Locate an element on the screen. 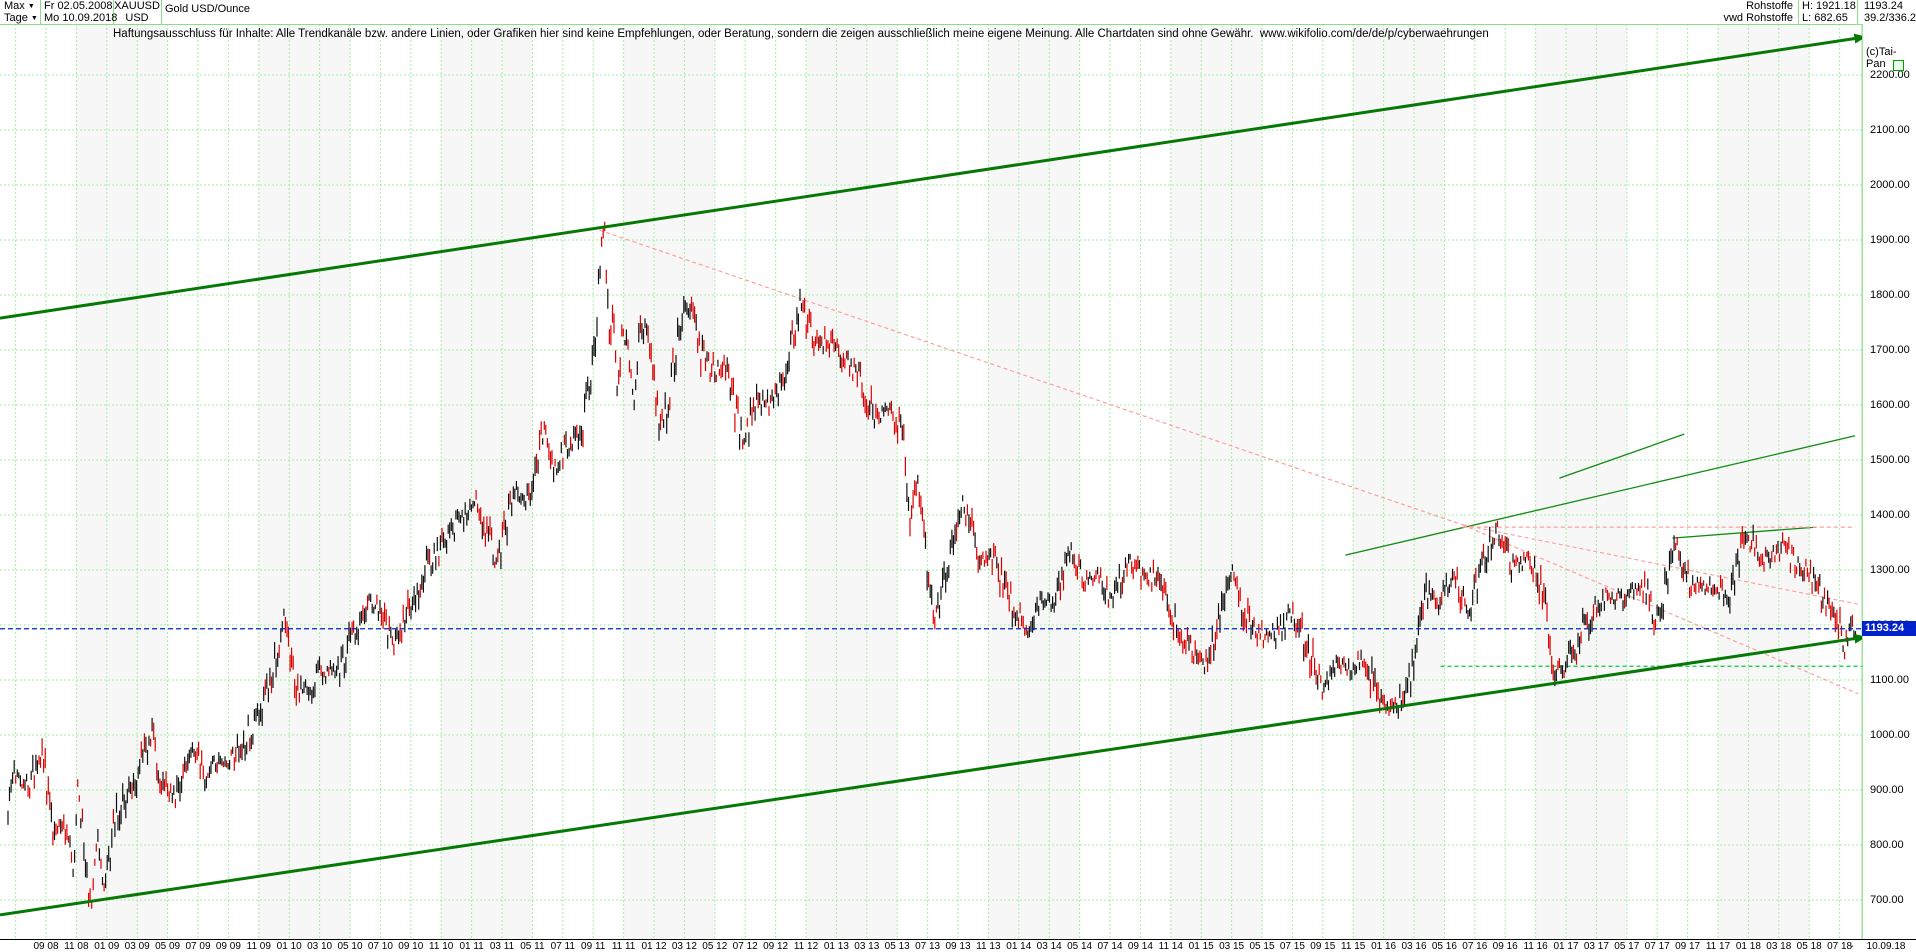  range-period-cell: Max ▼ Tage ▼ is located at coordinates (20, 12).